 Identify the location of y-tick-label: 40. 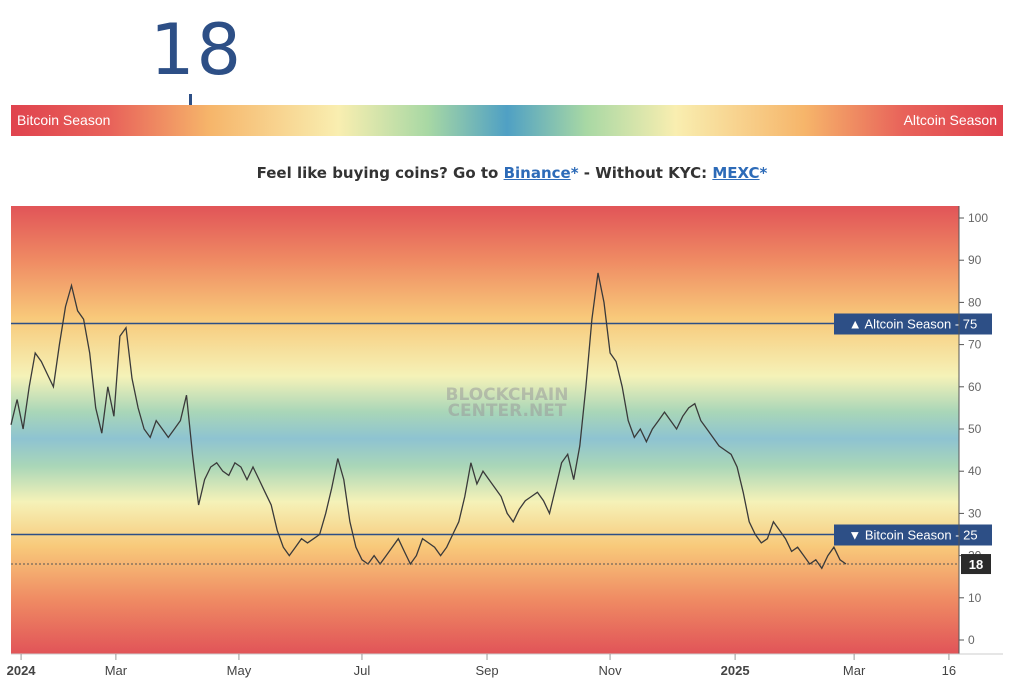
(975, 471).